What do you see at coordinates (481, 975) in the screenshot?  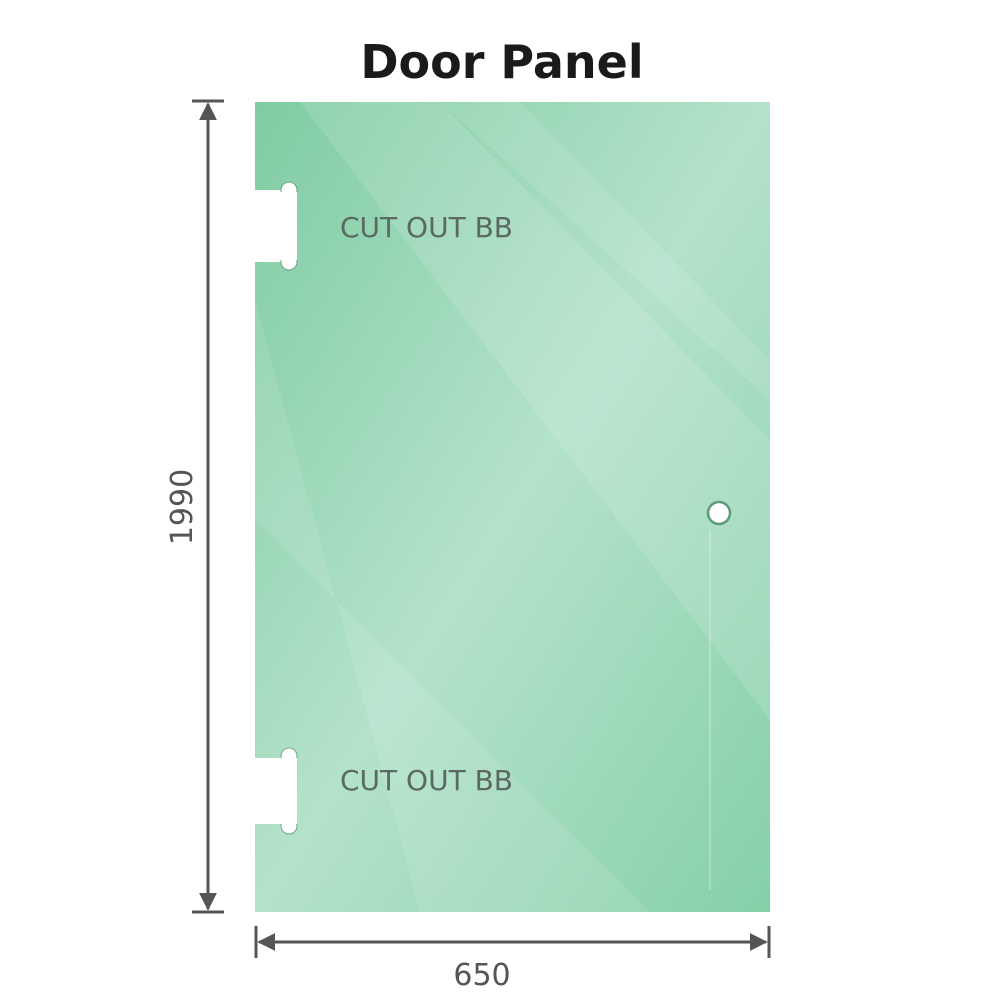 I see `width-dimension-label: 650` at bounding box center [481, 975].